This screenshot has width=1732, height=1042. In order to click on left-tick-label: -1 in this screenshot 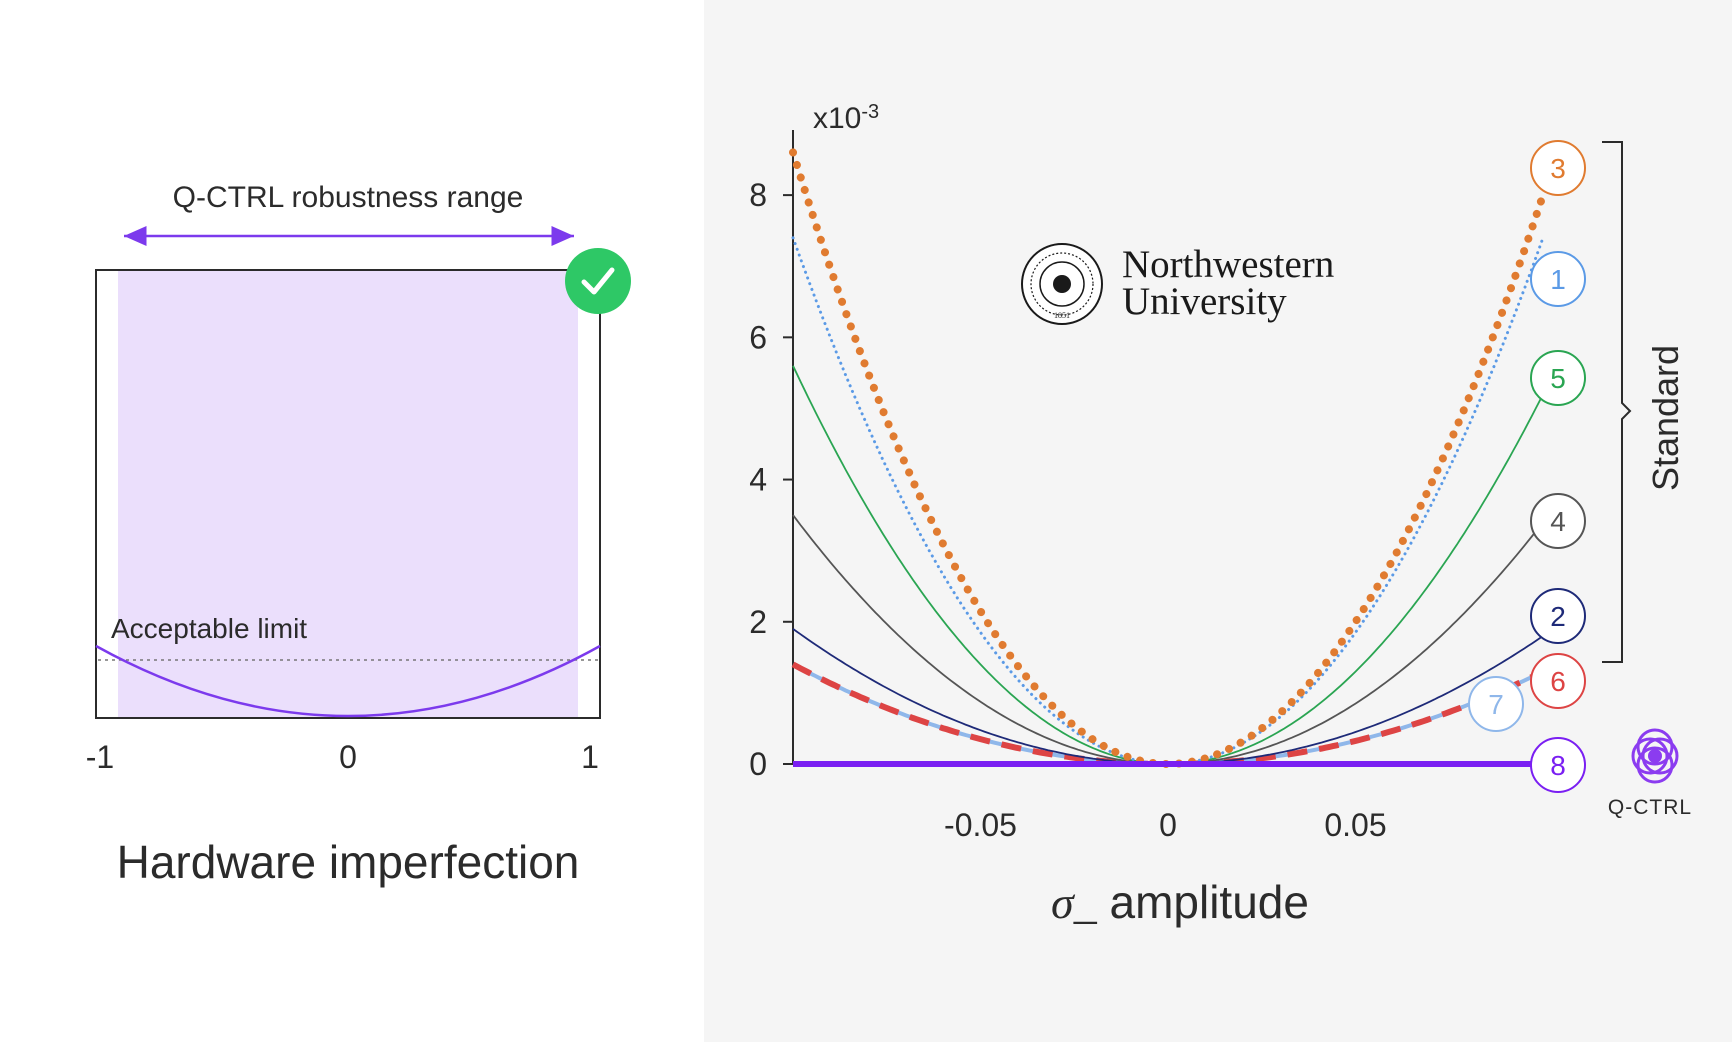, I will do `click(100, 757)`.